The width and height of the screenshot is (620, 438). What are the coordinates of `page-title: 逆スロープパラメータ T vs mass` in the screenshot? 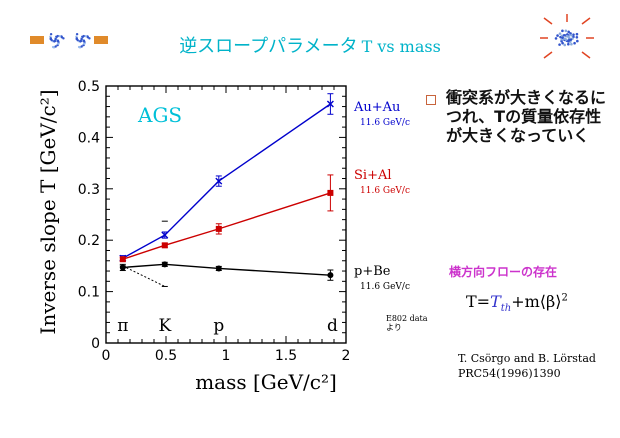 It's located at (310, 45).